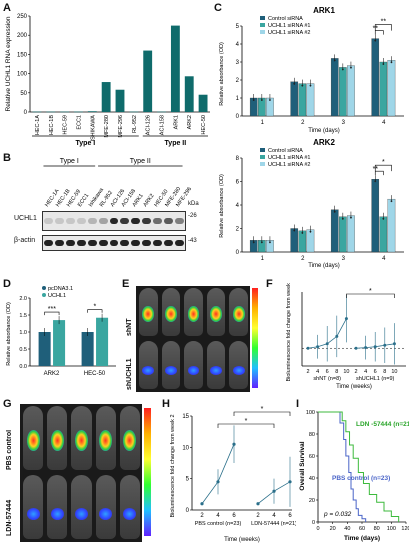  What do you see at coordinates (113, 162) in the screenshot?
I see `blot-group-header: Type I Type II` at bounding box center [113, 162].